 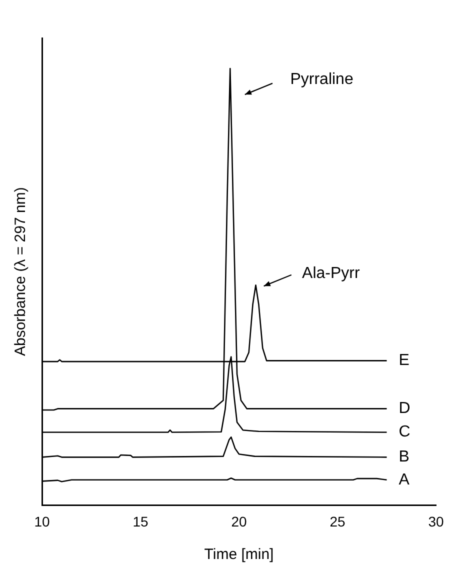 I want to click on x-tick-label: 15, so click(x=140, y=521).